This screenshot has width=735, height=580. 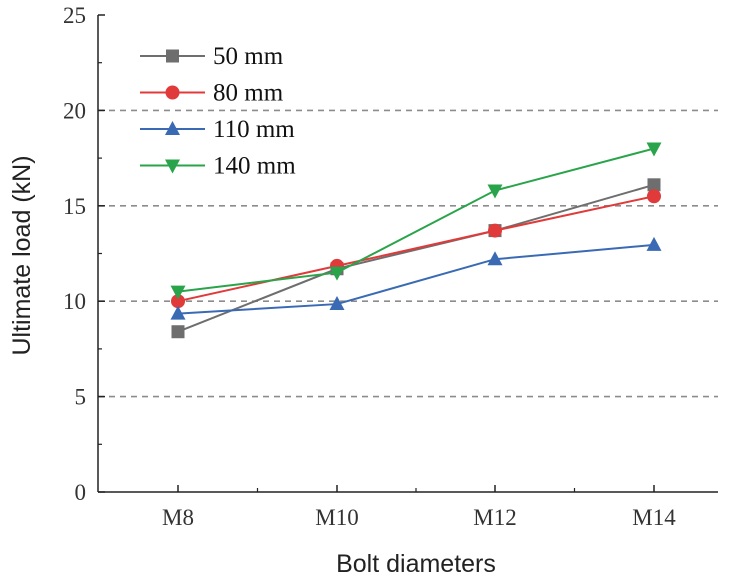 What do you see at coordinates (416, 564) in the screenshot?
I see `x-axis-title: Bolt diameters` at bounding box center [416, 564].